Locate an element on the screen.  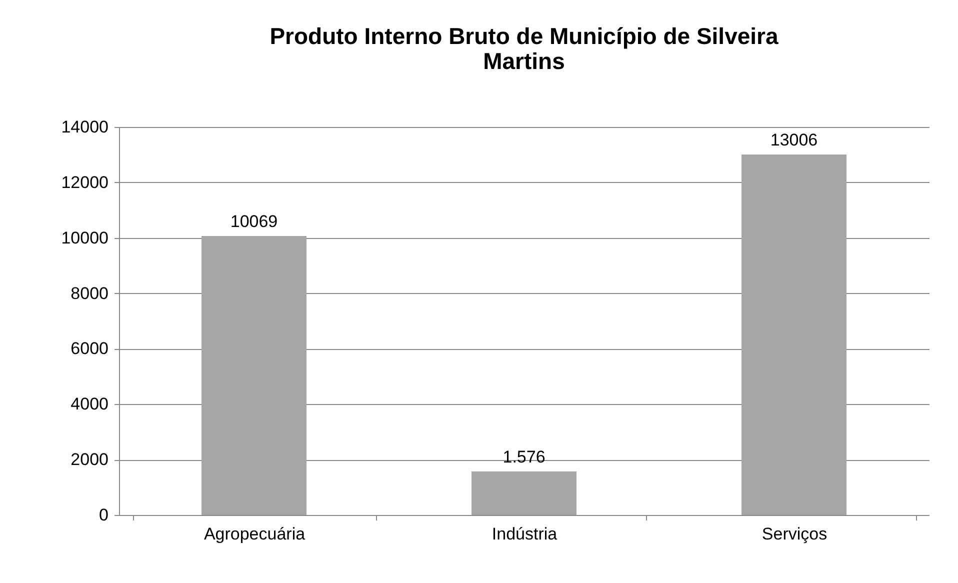
y-tick-label: 0 is located at coordinates (103, 515).